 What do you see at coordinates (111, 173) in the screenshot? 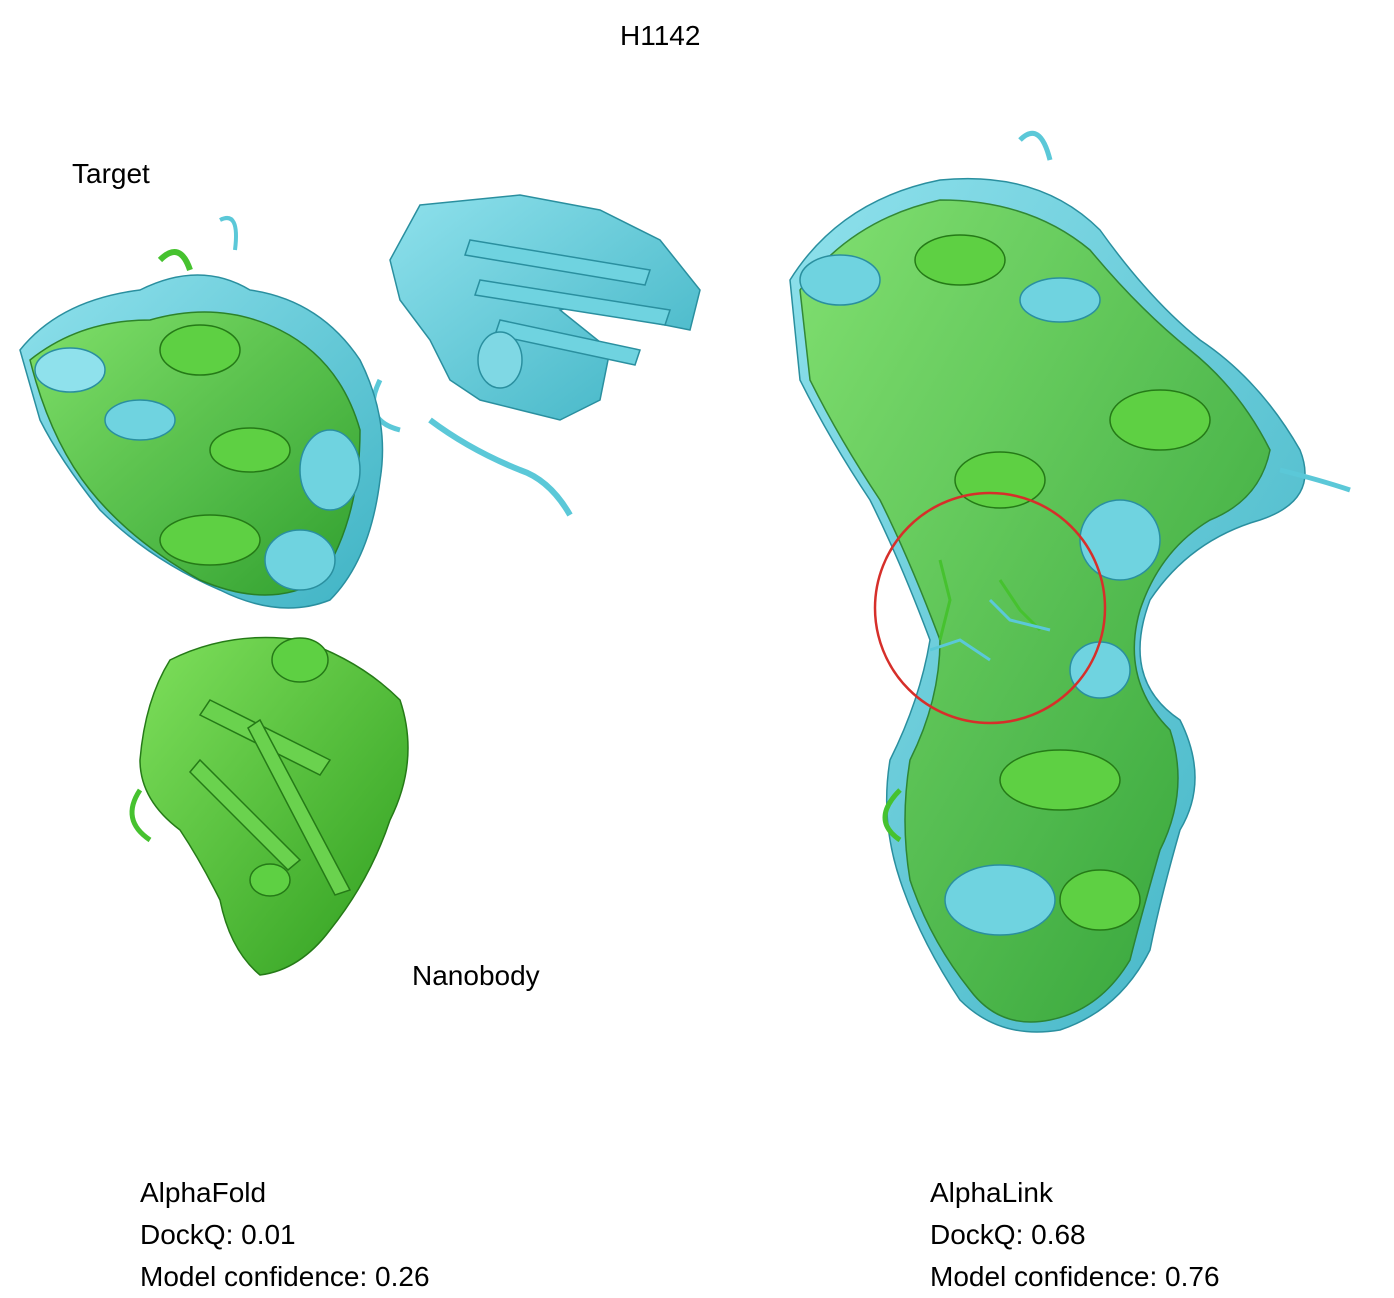
I see `target-label: Target` at bounding box center [111, 173].